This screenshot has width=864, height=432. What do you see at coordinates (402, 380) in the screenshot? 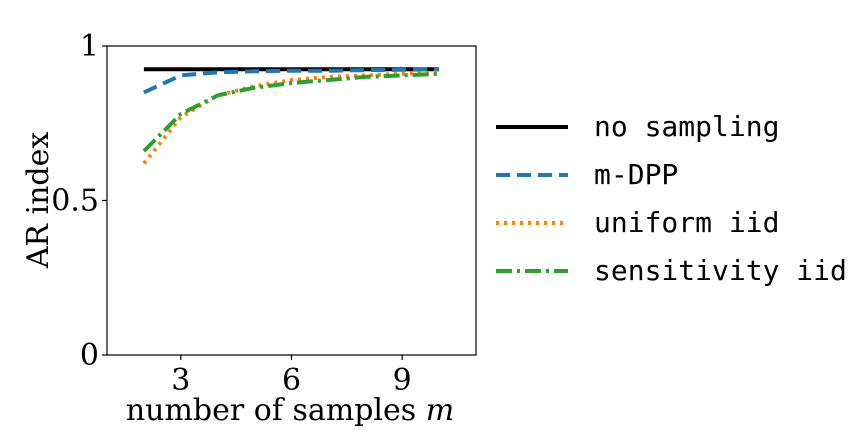
I see `x-tick-label: 9` at bounding box center [402, 380].